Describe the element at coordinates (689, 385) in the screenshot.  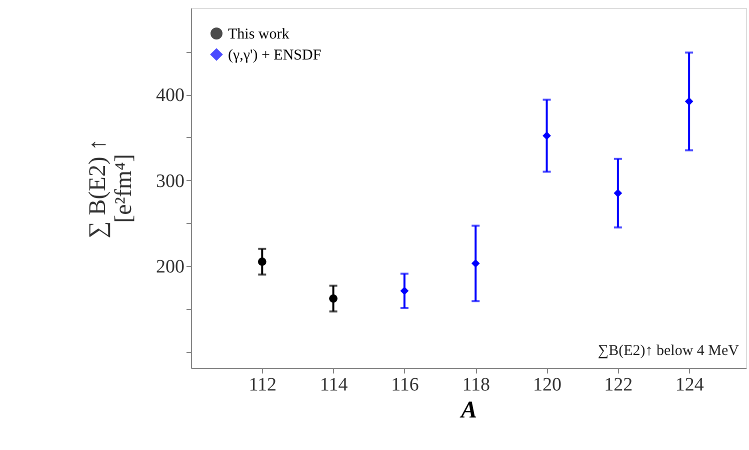
I see `x-tick-label: 124` at that location.